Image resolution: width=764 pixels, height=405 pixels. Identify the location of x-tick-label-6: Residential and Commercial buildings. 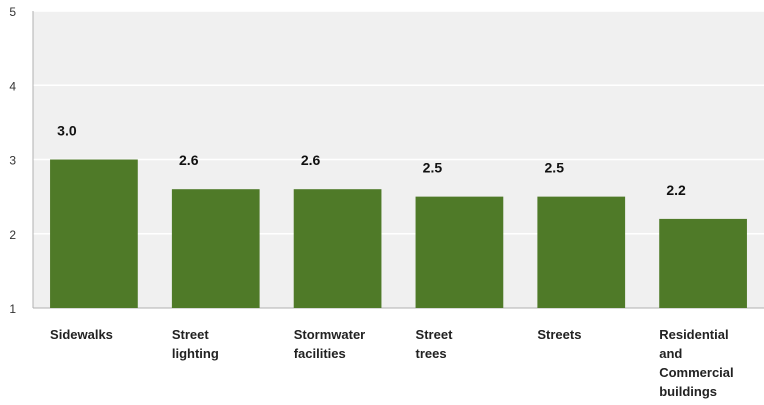
(696, 363).